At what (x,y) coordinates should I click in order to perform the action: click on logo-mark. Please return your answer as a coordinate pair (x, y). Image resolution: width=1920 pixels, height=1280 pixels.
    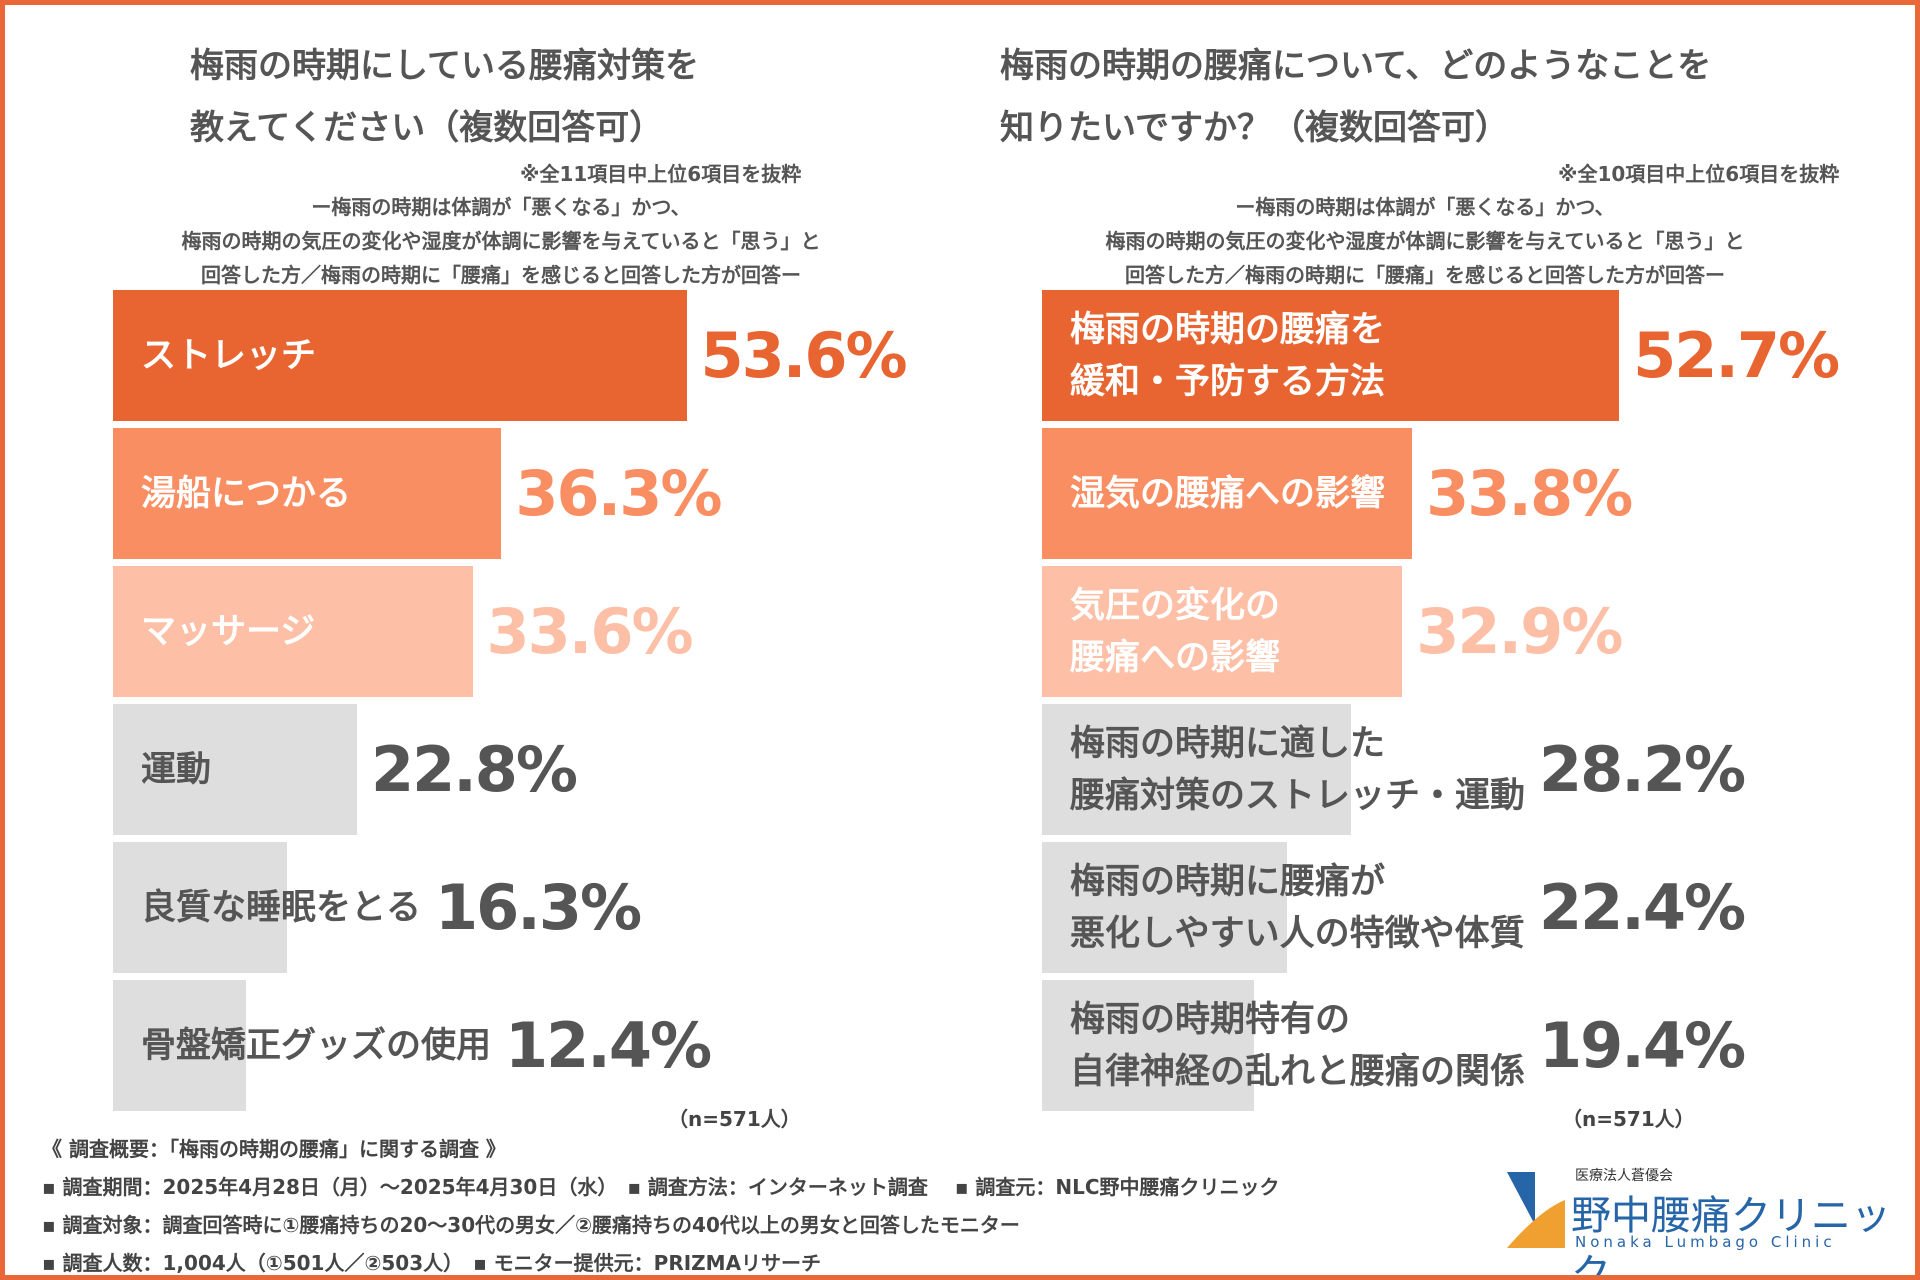
    Looking at the image, I should click on (1536, 1210).